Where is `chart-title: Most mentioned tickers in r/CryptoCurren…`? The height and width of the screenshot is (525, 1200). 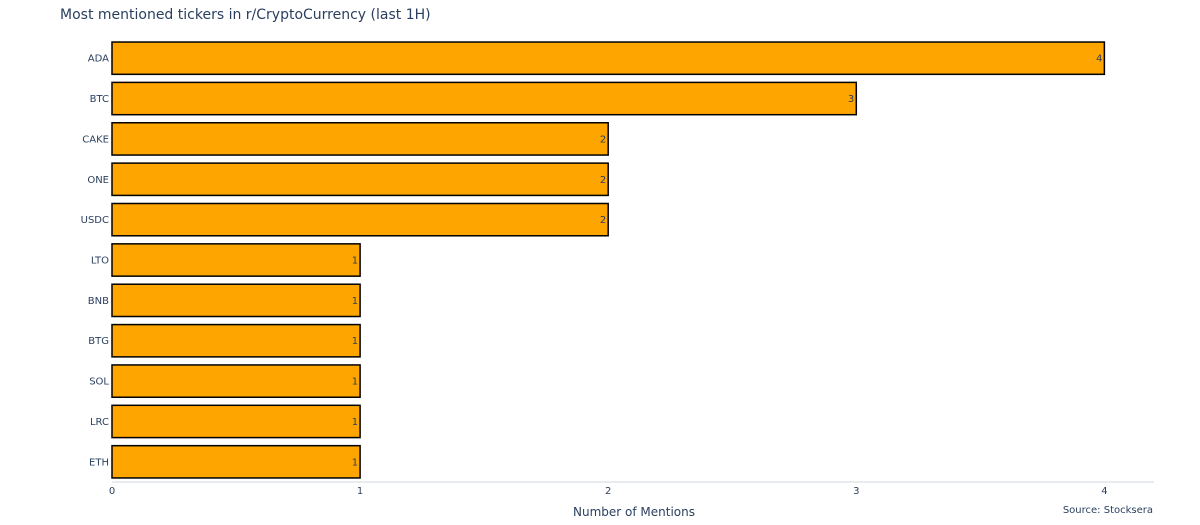
chart-title: Most mentioned tickers in r/CryptoCurren… is located at coordinates (245, 15).